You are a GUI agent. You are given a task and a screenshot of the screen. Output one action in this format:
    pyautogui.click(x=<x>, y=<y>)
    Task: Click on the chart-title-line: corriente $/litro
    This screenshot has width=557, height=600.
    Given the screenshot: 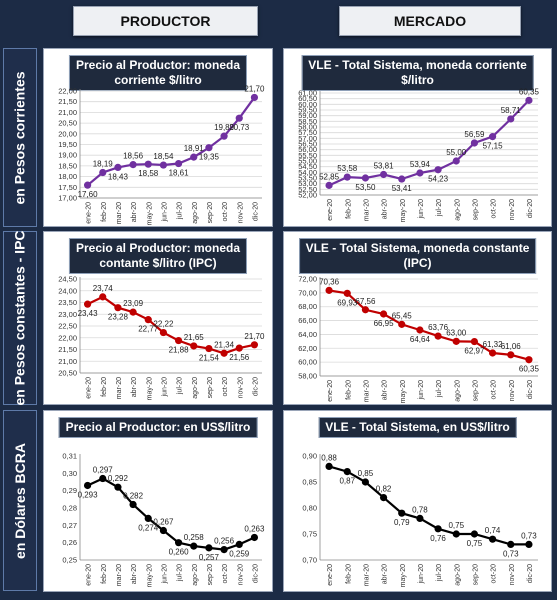 What is the action you would take?
    pyautogui.click(x=158, y=80)
    